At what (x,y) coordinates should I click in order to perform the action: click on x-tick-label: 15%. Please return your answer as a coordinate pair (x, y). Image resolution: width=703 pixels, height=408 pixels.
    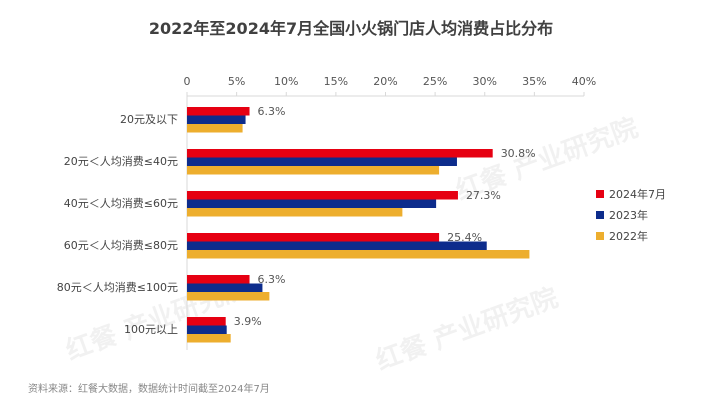
    Looking at the image, I should click on (336, 81).